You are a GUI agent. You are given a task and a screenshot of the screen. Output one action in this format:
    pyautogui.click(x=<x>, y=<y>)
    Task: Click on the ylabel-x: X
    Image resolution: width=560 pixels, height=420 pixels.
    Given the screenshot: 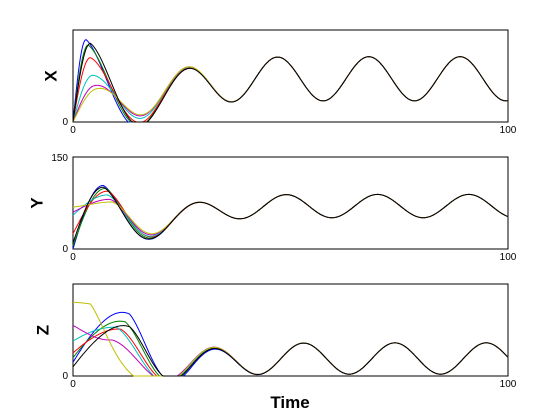 What is the action you would take?
    pyautogui.click(x=50, y=76)
    